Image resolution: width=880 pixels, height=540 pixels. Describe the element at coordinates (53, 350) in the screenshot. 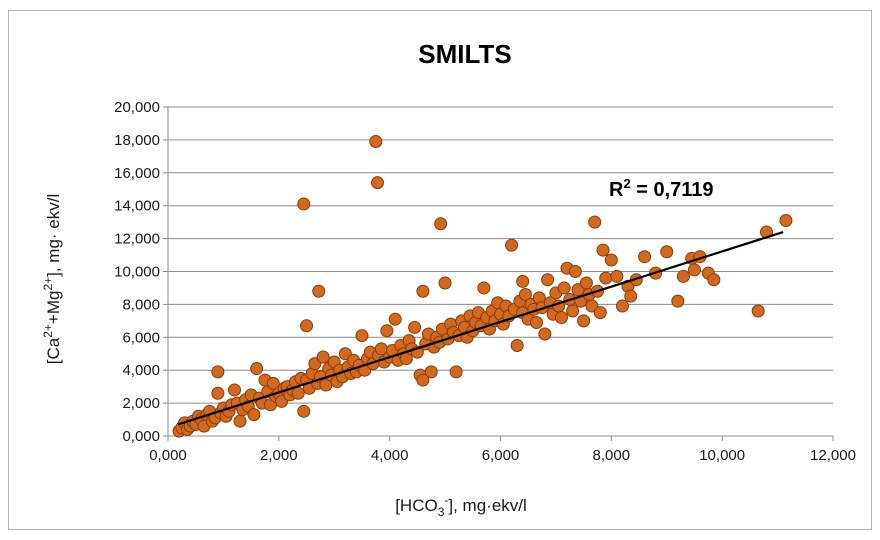

I see `y-axis-label-pre: [Ca` at that location.